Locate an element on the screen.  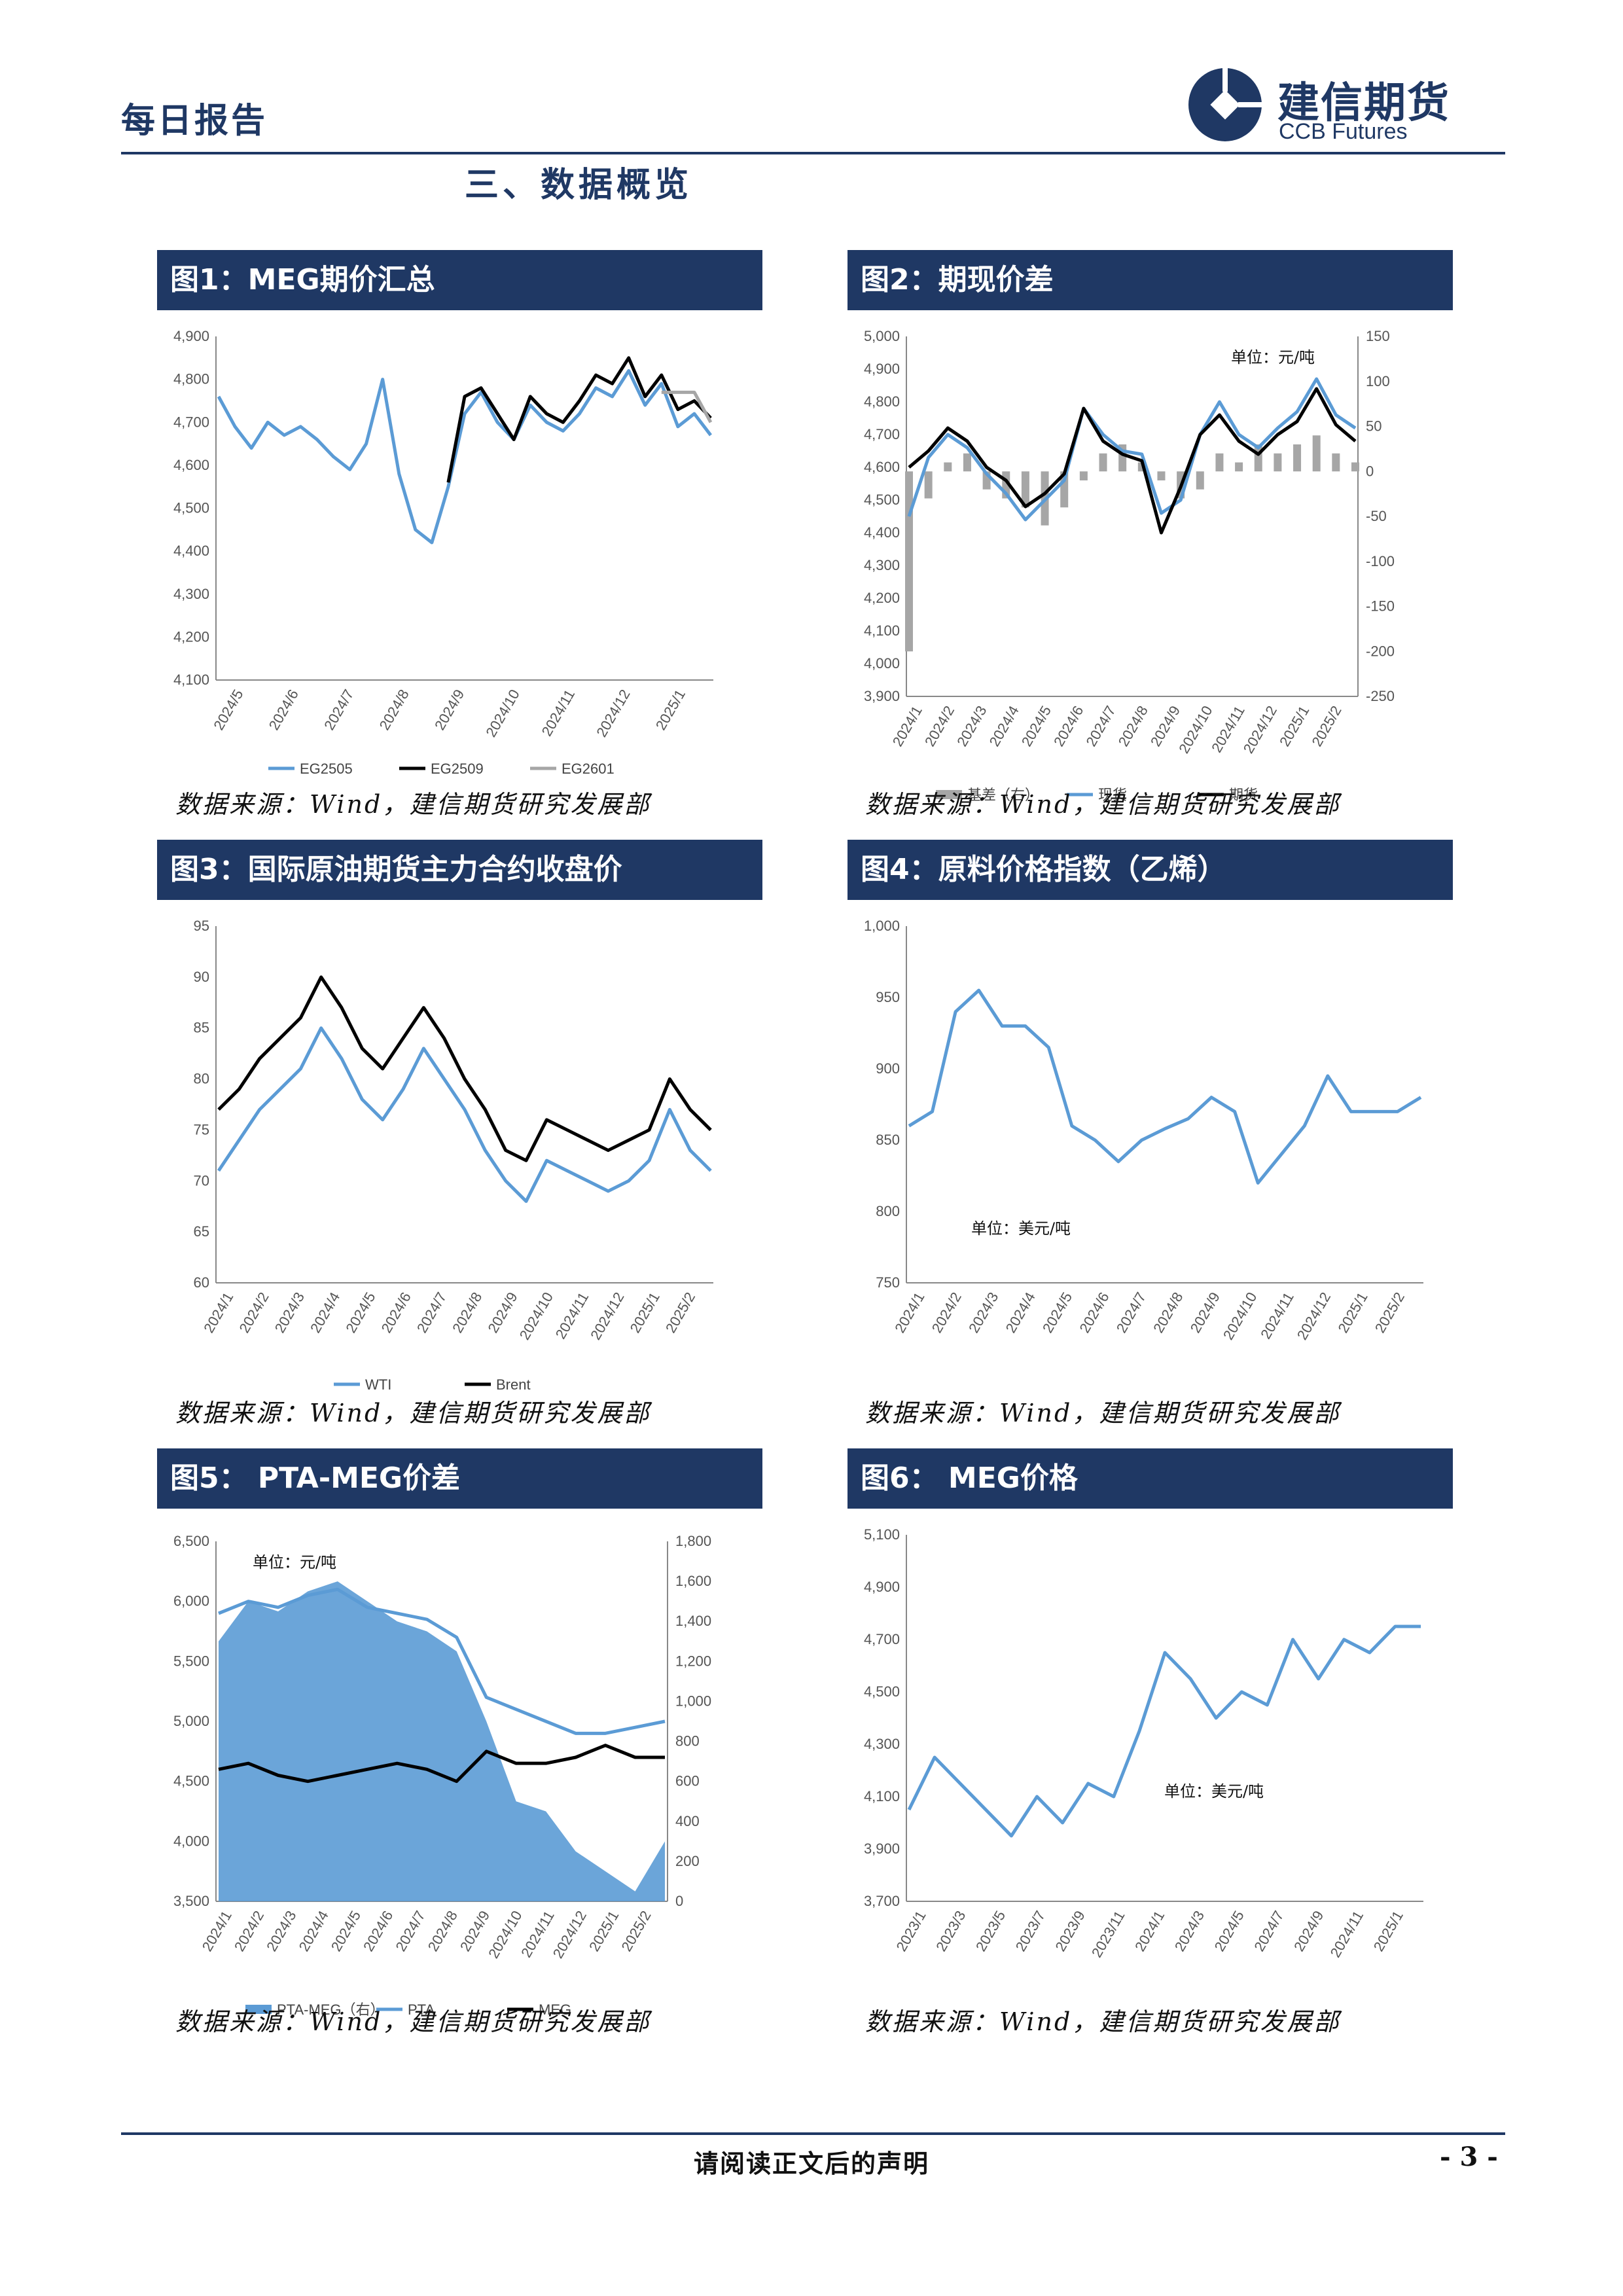
line-series-wti is located at coordinates (464, 1114).